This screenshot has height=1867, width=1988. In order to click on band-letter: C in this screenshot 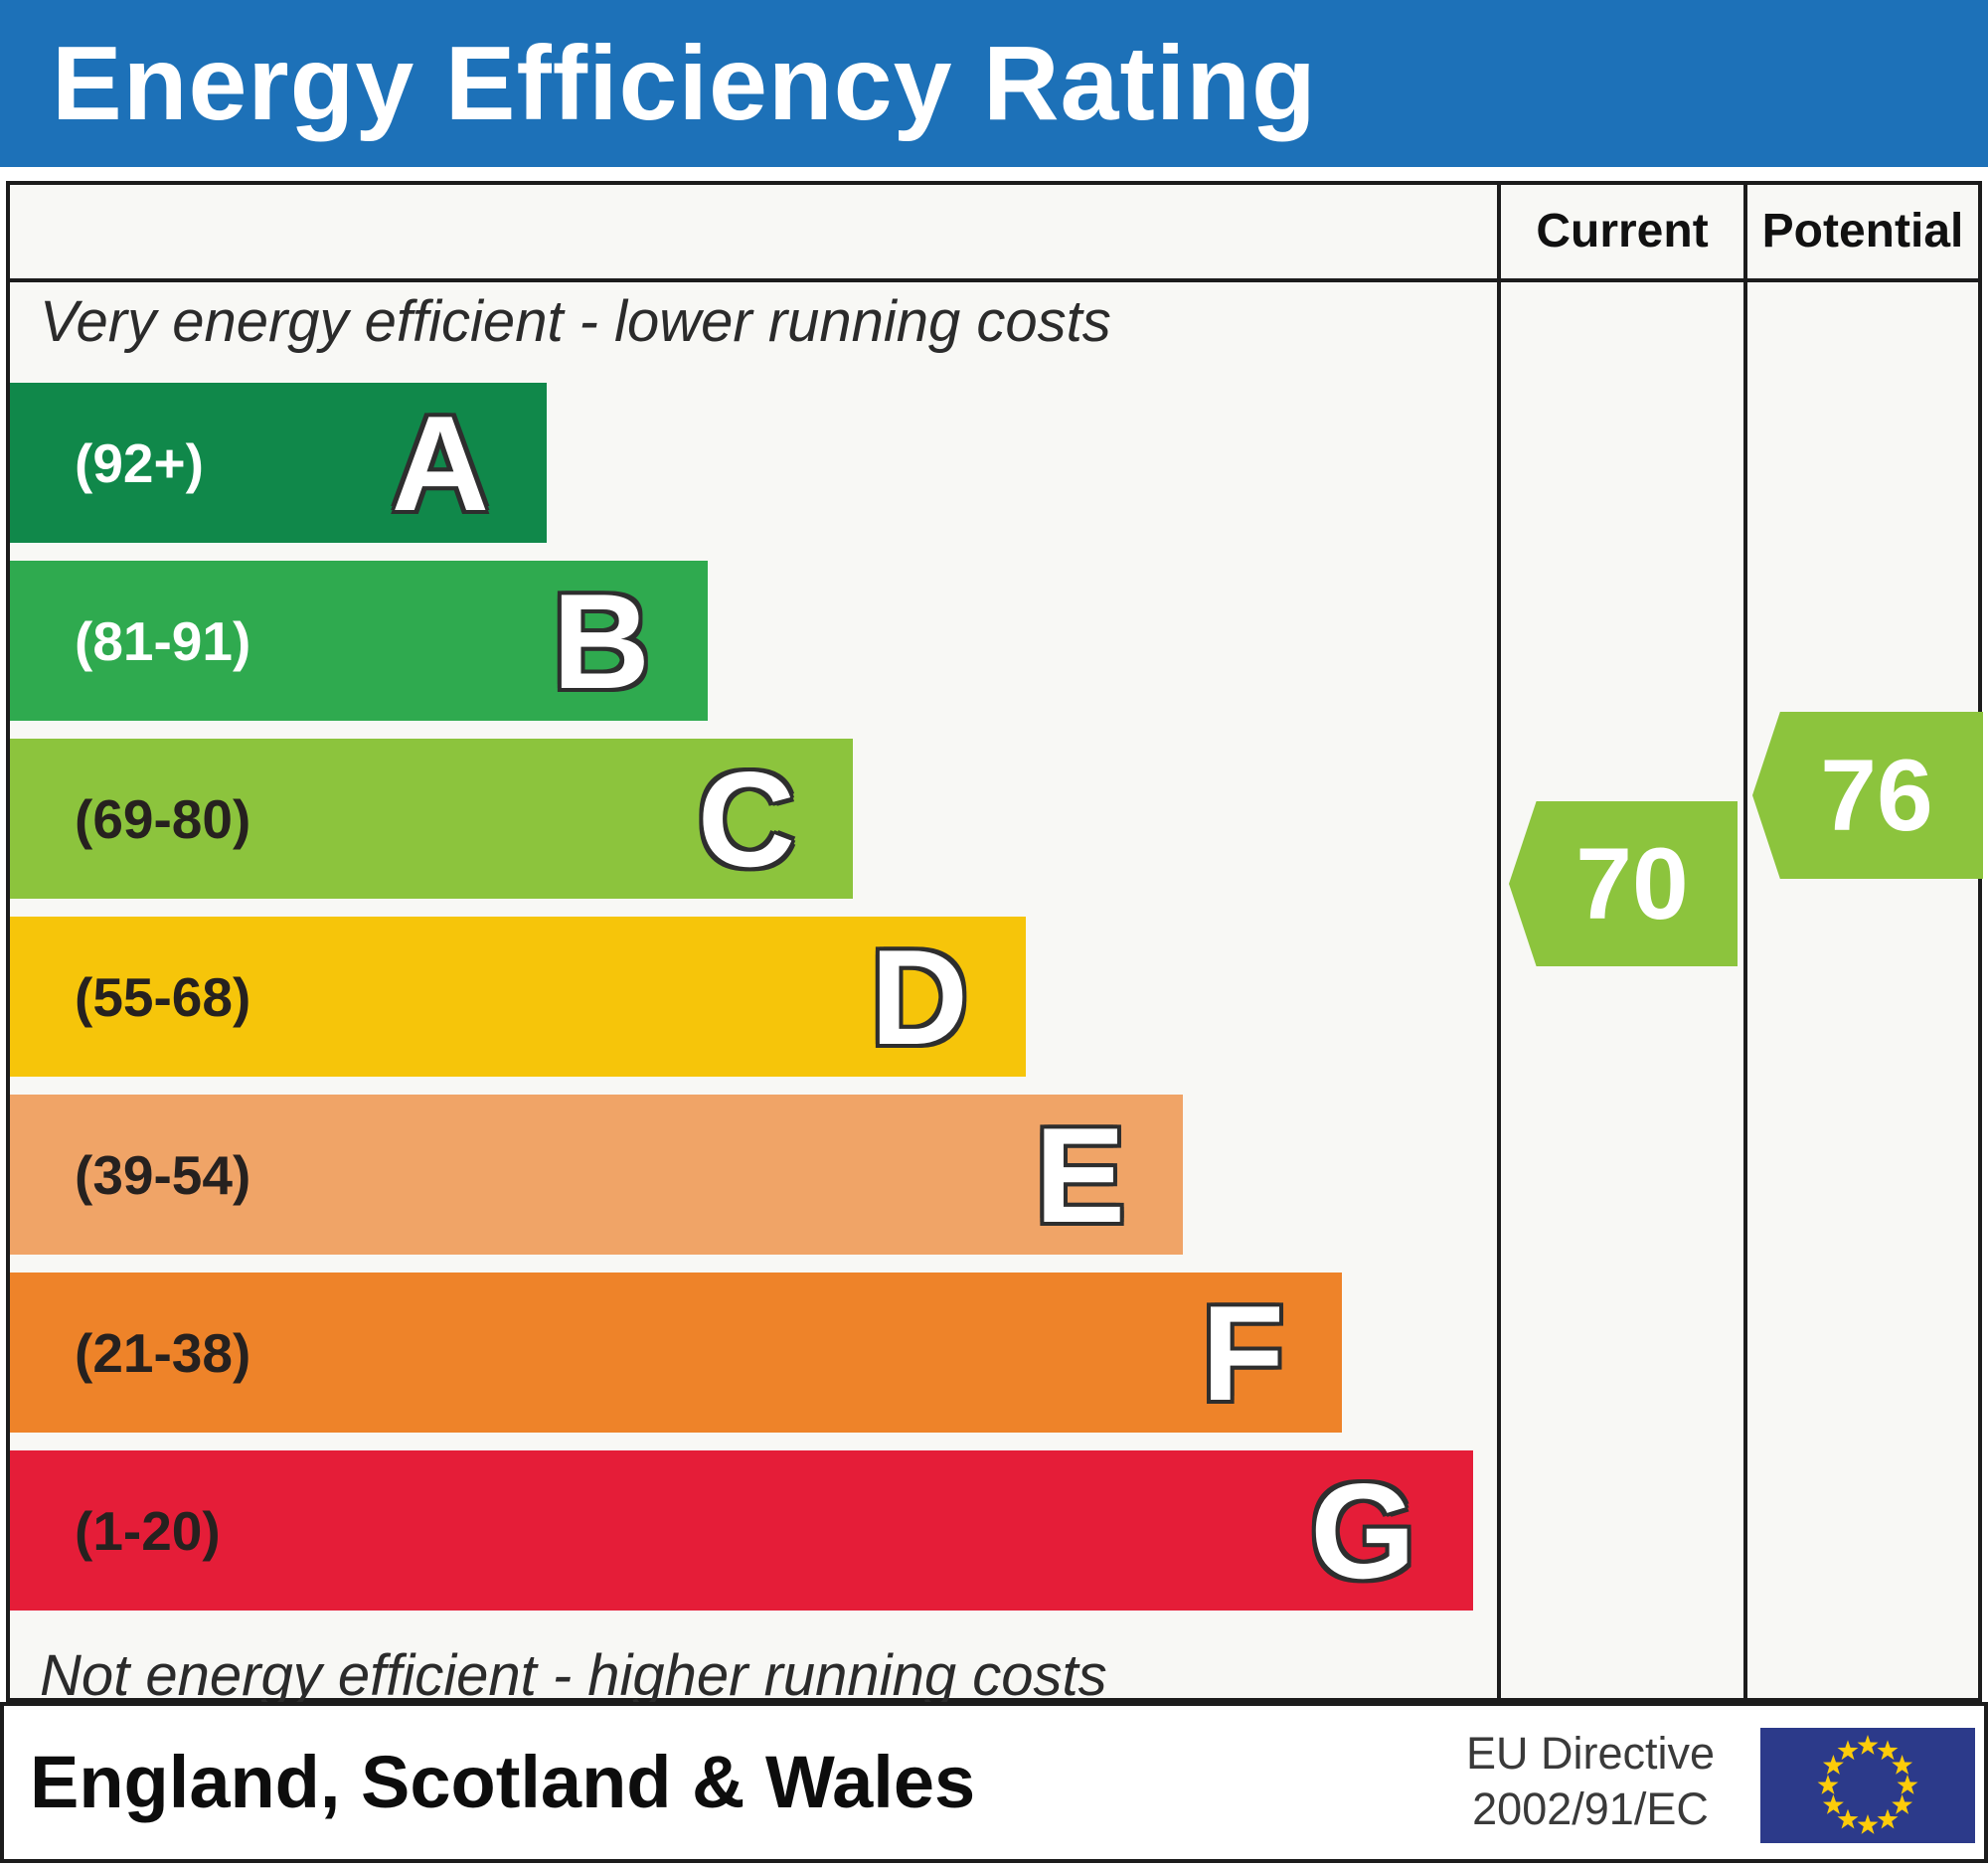, I will do `click(746, 819)`.